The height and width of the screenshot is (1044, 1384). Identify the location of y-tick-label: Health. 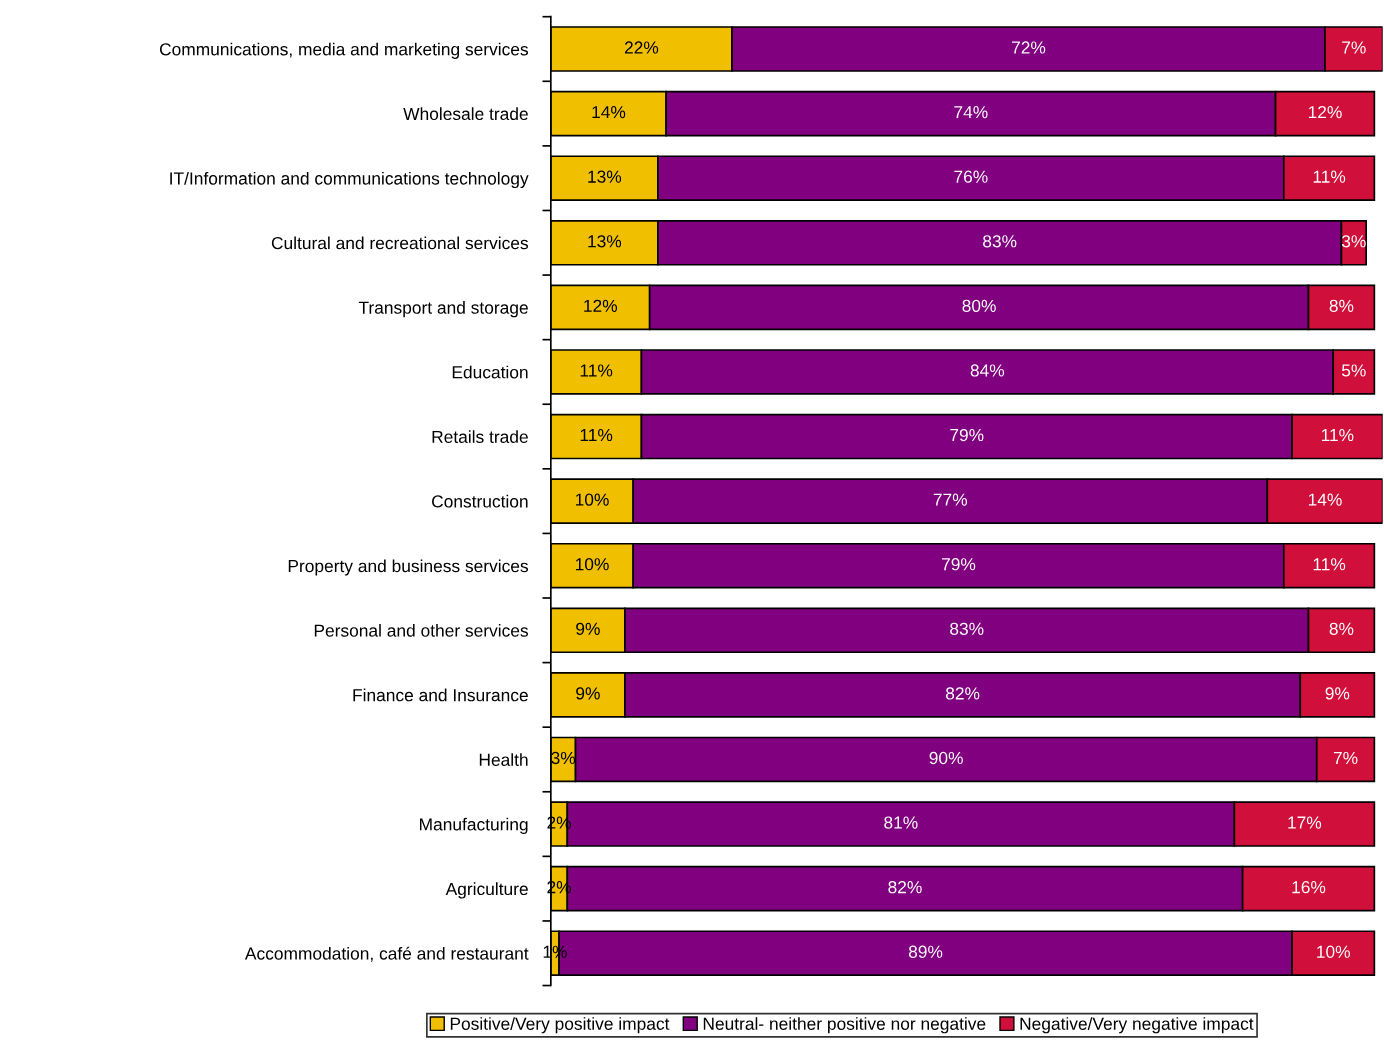
(503, 759).